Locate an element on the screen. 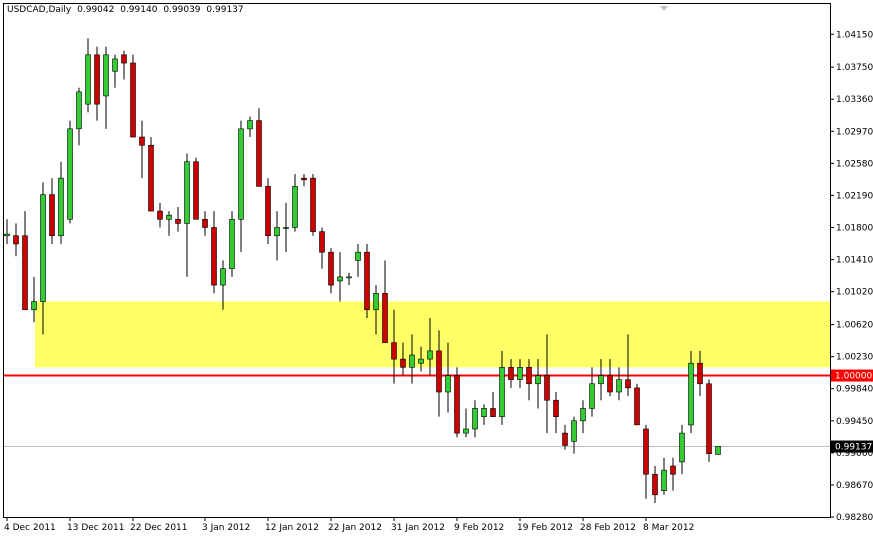 This screenshot has height=538, width=873. close-price-value: 0.99137 is located at coordinates (225, 10).